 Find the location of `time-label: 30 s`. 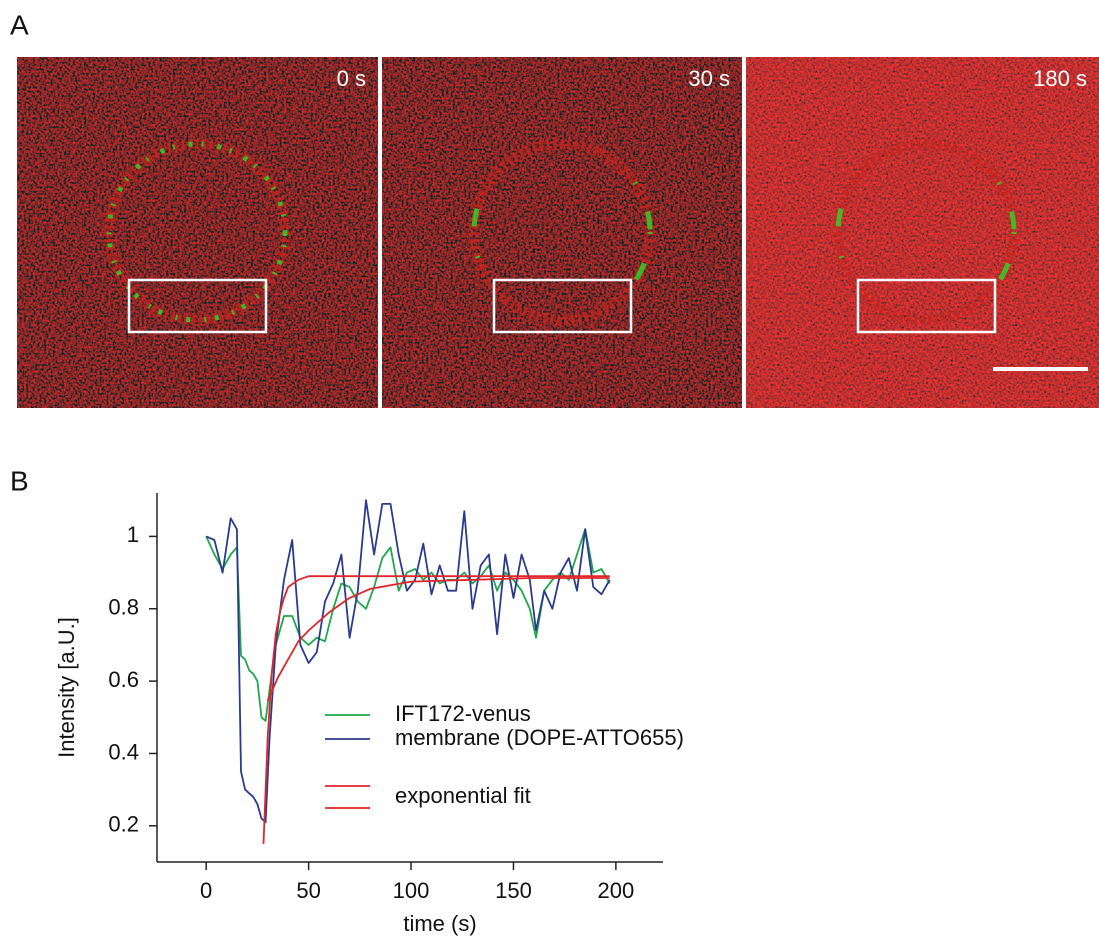

time-label: 30 s is located at coordinates (709, 78).